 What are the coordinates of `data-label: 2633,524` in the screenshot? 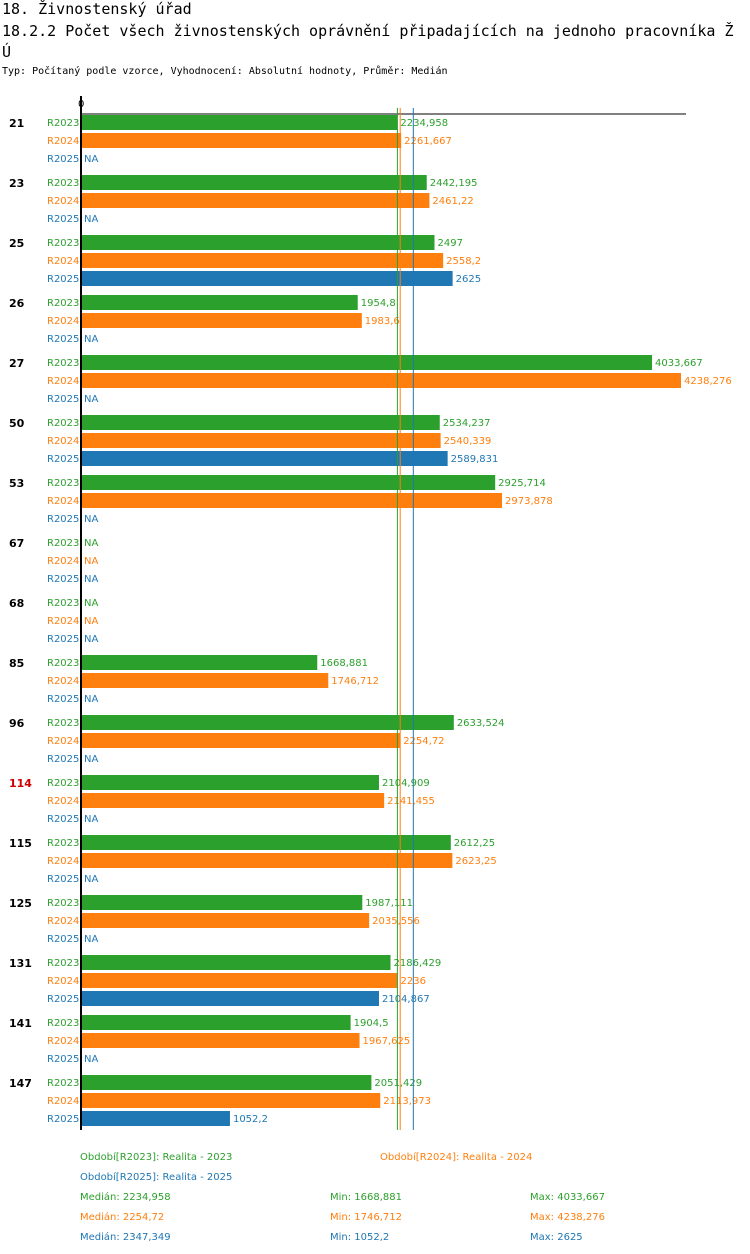 It's located at (481, 723).